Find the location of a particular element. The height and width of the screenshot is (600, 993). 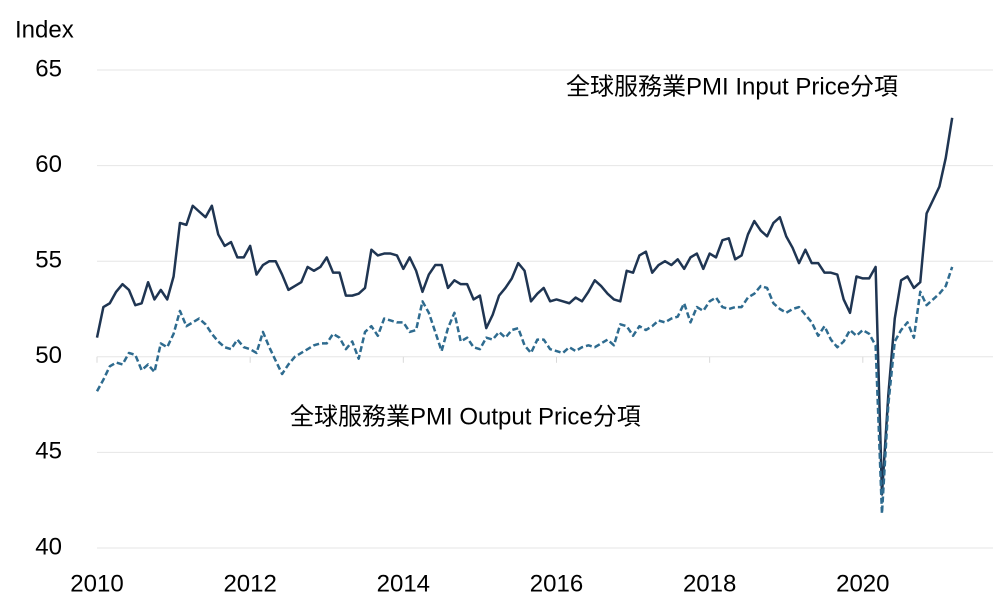

x-tick-label: 2012 is located at coordinates (249, 583).